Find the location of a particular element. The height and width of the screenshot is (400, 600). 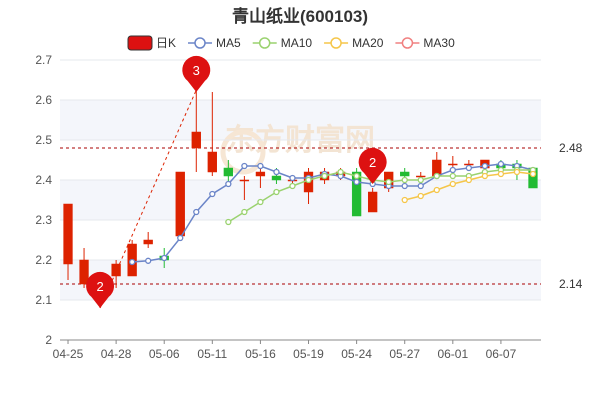

x-tick-label: 04-28 is located at coordinates (116, 354).